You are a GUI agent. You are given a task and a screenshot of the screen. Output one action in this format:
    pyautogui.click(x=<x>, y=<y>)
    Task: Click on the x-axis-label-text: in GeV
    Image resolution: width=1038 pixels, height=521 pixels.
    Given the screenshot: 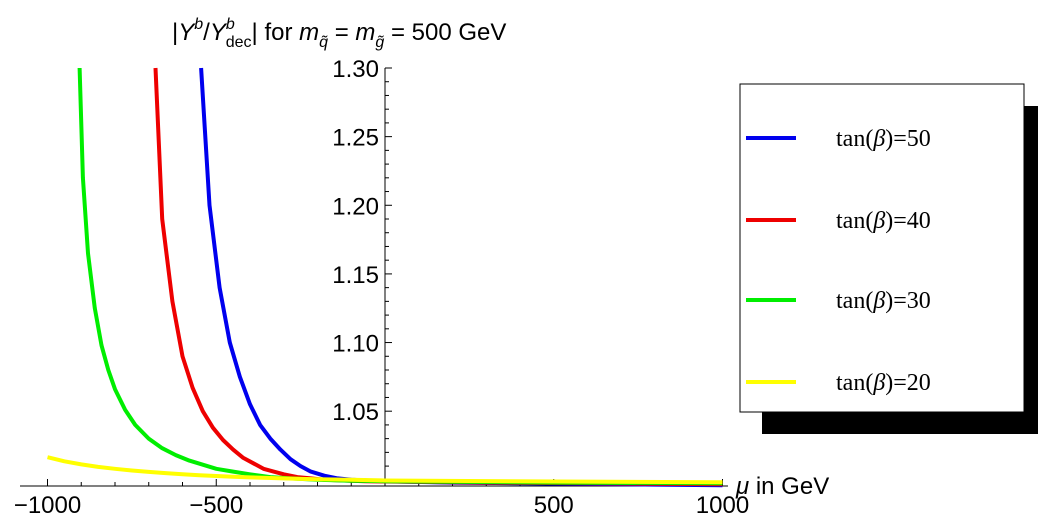 What is the action you would take?
    pyautogui.click(x=789, y=486)
    